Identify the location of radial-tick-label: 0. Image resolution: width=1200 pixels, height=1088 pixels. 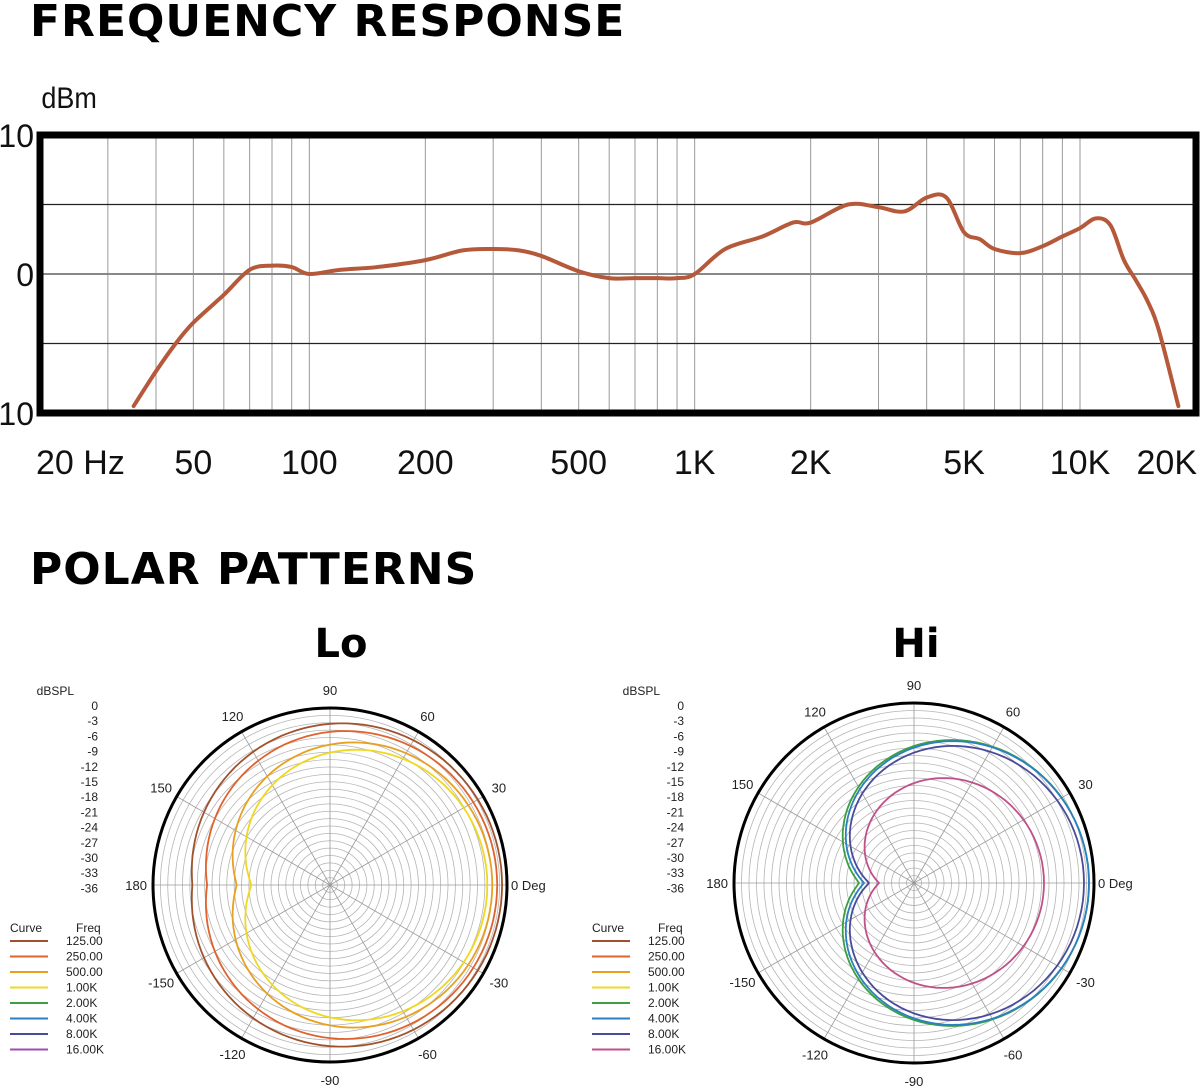
(680, 706).